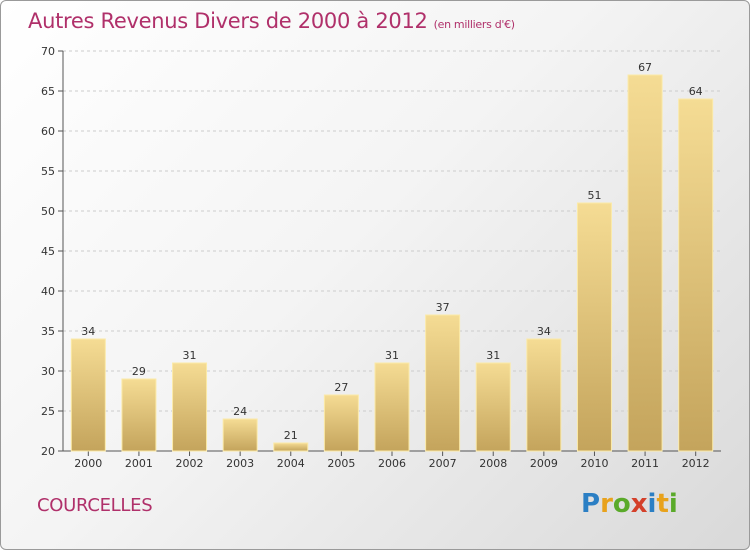 This screenshot has width=750, height=550. What do you see at coordinates (639, 504) in the screenshot?
I see `logo-letter: x` at bounding box center [639, 504].